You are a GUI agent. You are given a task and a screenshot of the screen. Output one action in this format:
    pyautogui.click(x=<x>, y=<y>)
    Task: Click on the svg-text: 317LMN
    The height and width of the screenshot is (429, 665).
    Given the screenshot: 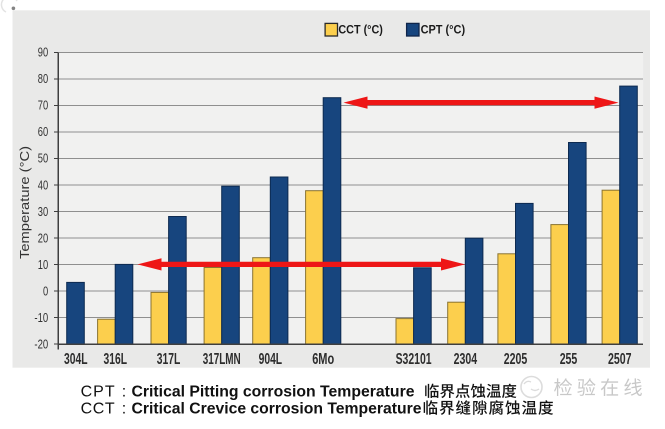 What is the action you would take?
    pyautogui.click(x=222, y=359)
    